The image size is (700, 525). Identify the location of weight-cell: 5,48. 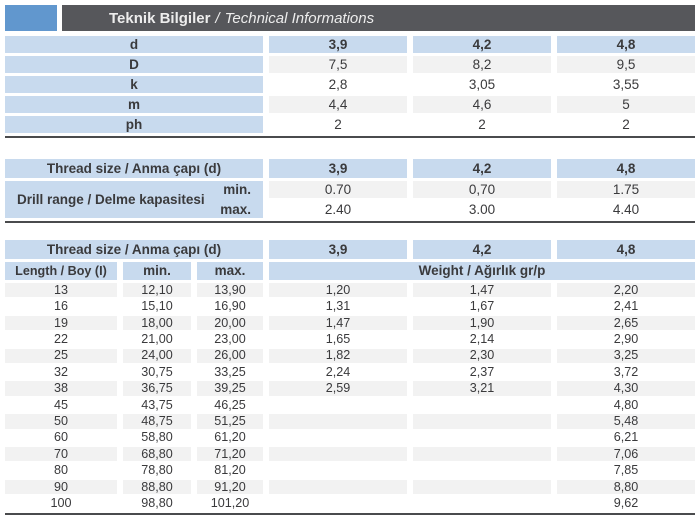
(626, 421).